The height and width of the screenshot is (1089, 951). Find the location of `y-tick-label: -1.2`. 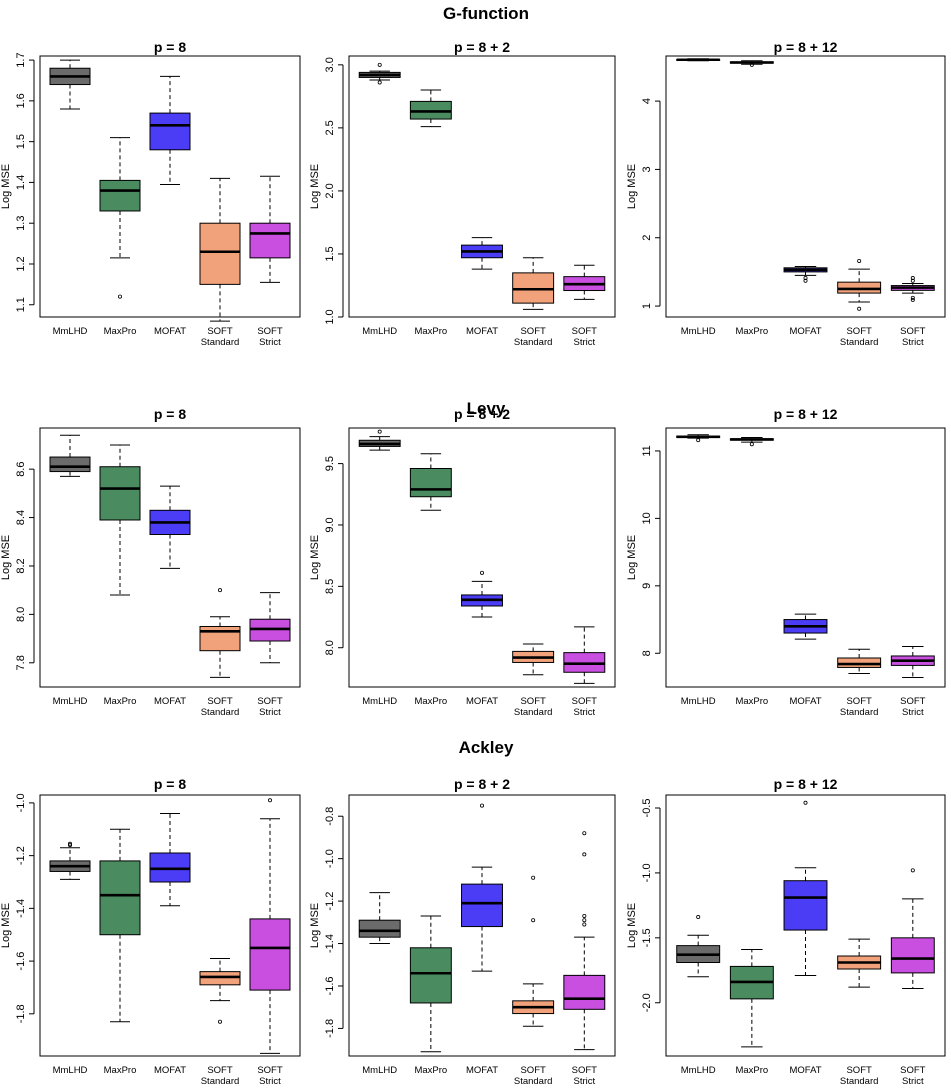

y-tick-label: -1.2 is located at coordinates (330, 901).